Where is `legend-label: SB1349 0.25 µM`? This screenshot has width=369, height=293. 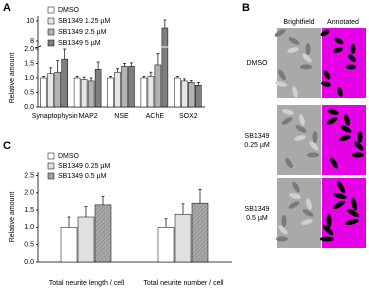 legend-label: SB1349 0.25 µM is located at coordinates (84, 166).